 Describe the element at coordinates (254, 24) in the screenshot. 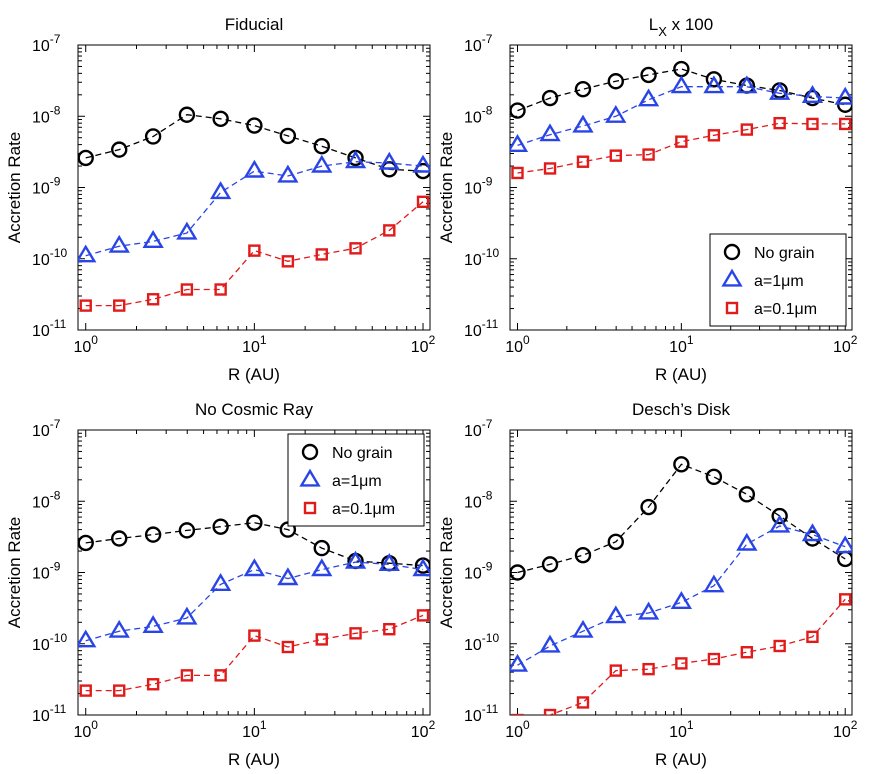

I see `chart-title: Fiducial` at that location.